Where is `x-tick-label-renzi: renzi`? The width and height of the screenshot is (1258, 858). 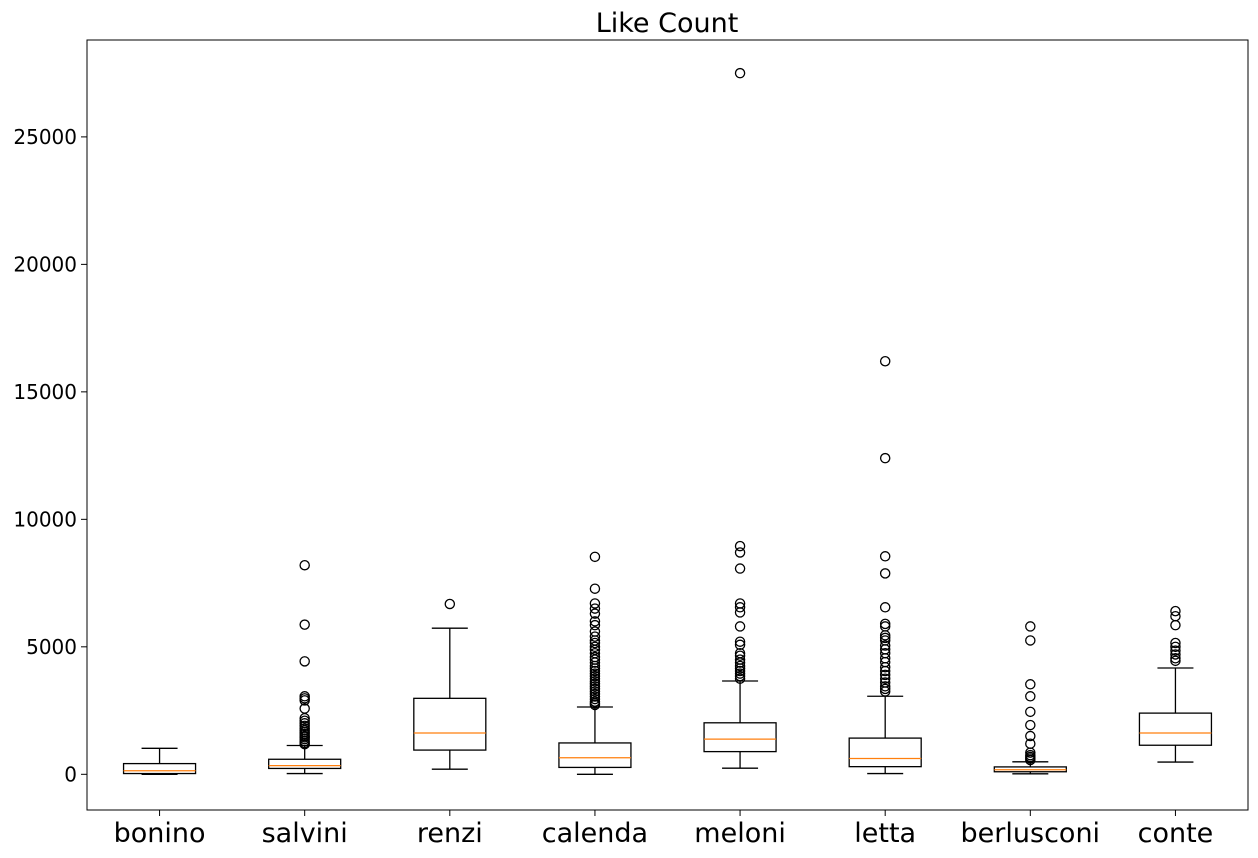 x-tick-label-renzi: renzi is located at coordinates (450, 833).